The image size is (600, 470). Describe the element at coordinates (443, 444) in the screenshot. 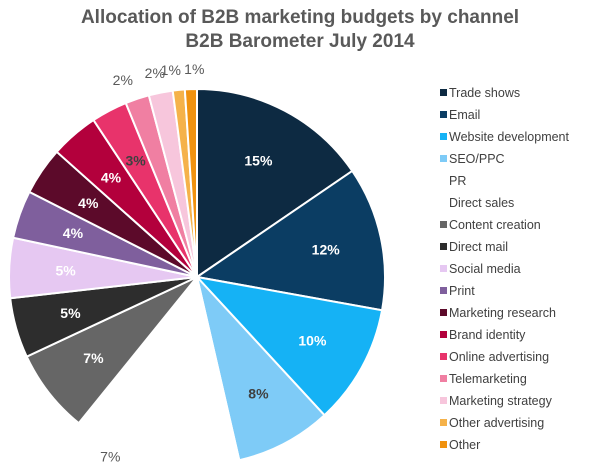

I see `legend-swatch-other` at that location.